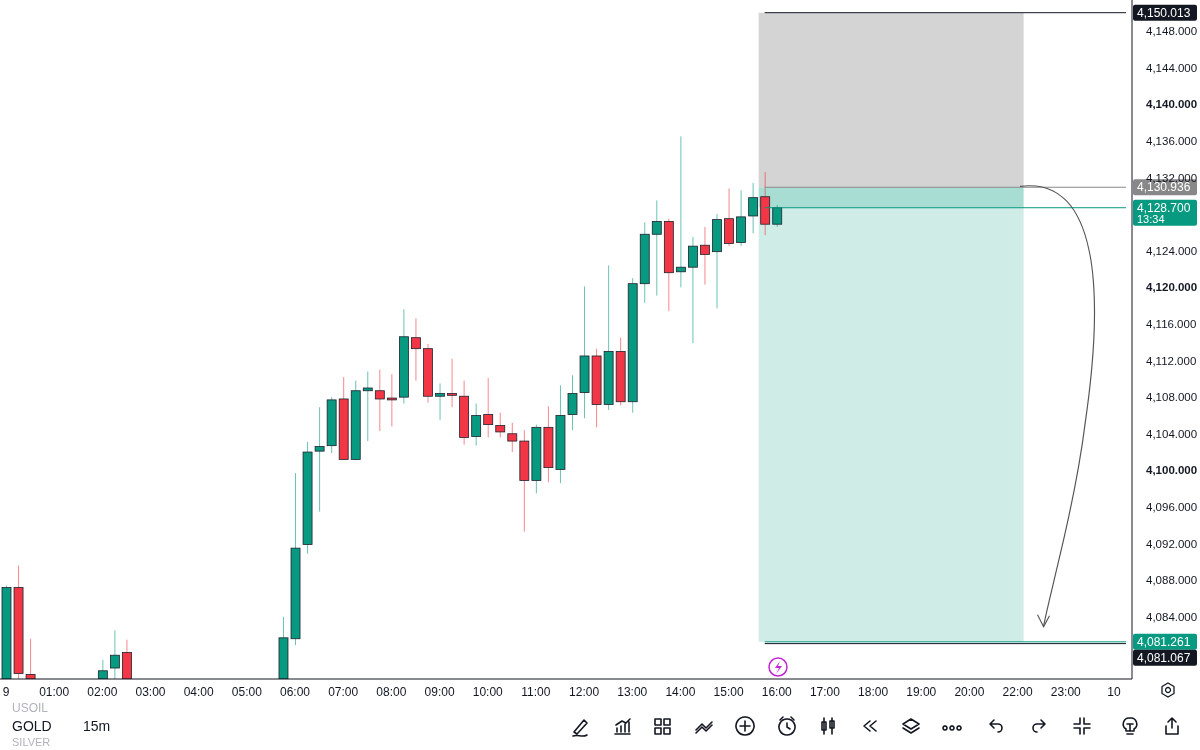 The image size is (1200, 750). What do you see at coordinates (825, 691) in the screenshot?
I see `x-tick-label: 17:00` at bounding box center [825, 691].